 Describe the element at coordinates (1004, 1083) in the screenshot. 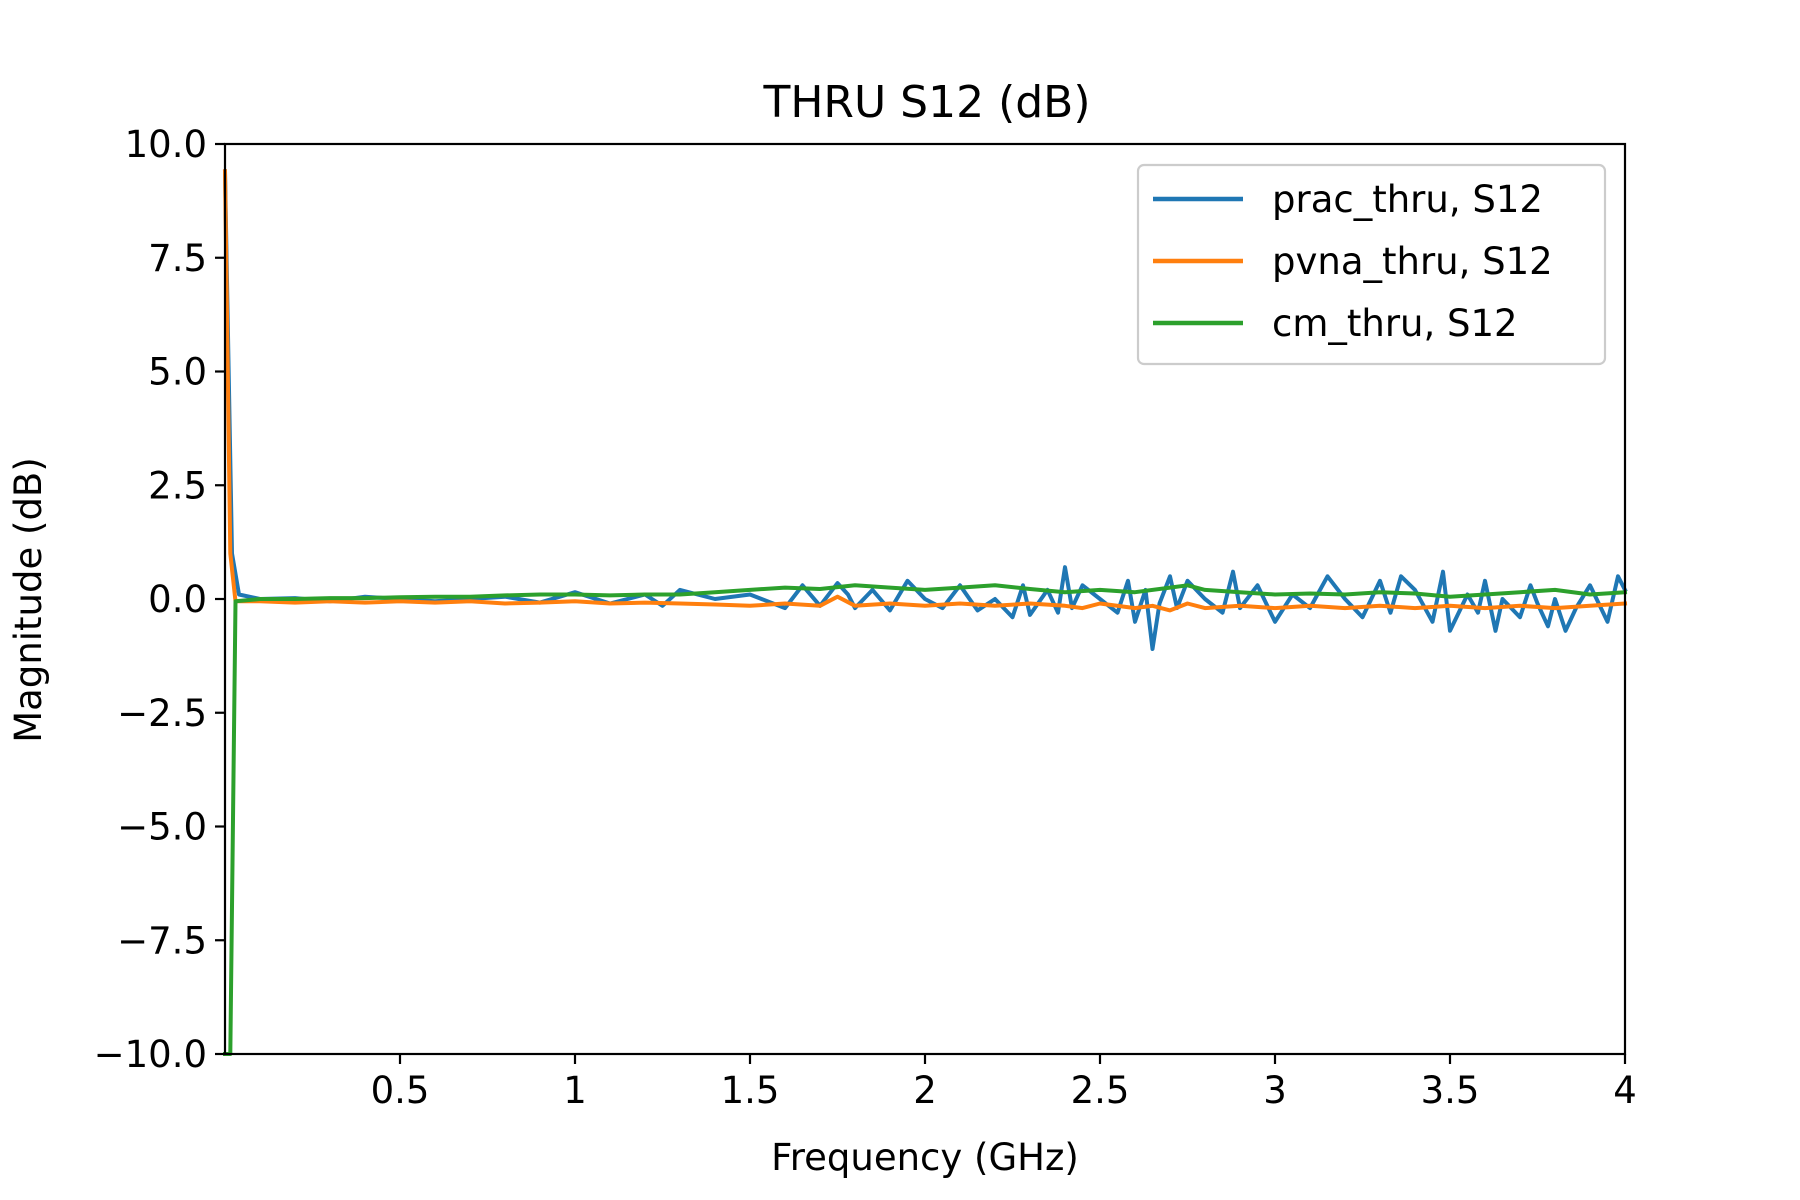

I see `x-axis: 0.5 1 1.5 2 2.5 3 3.5 4` at that location.